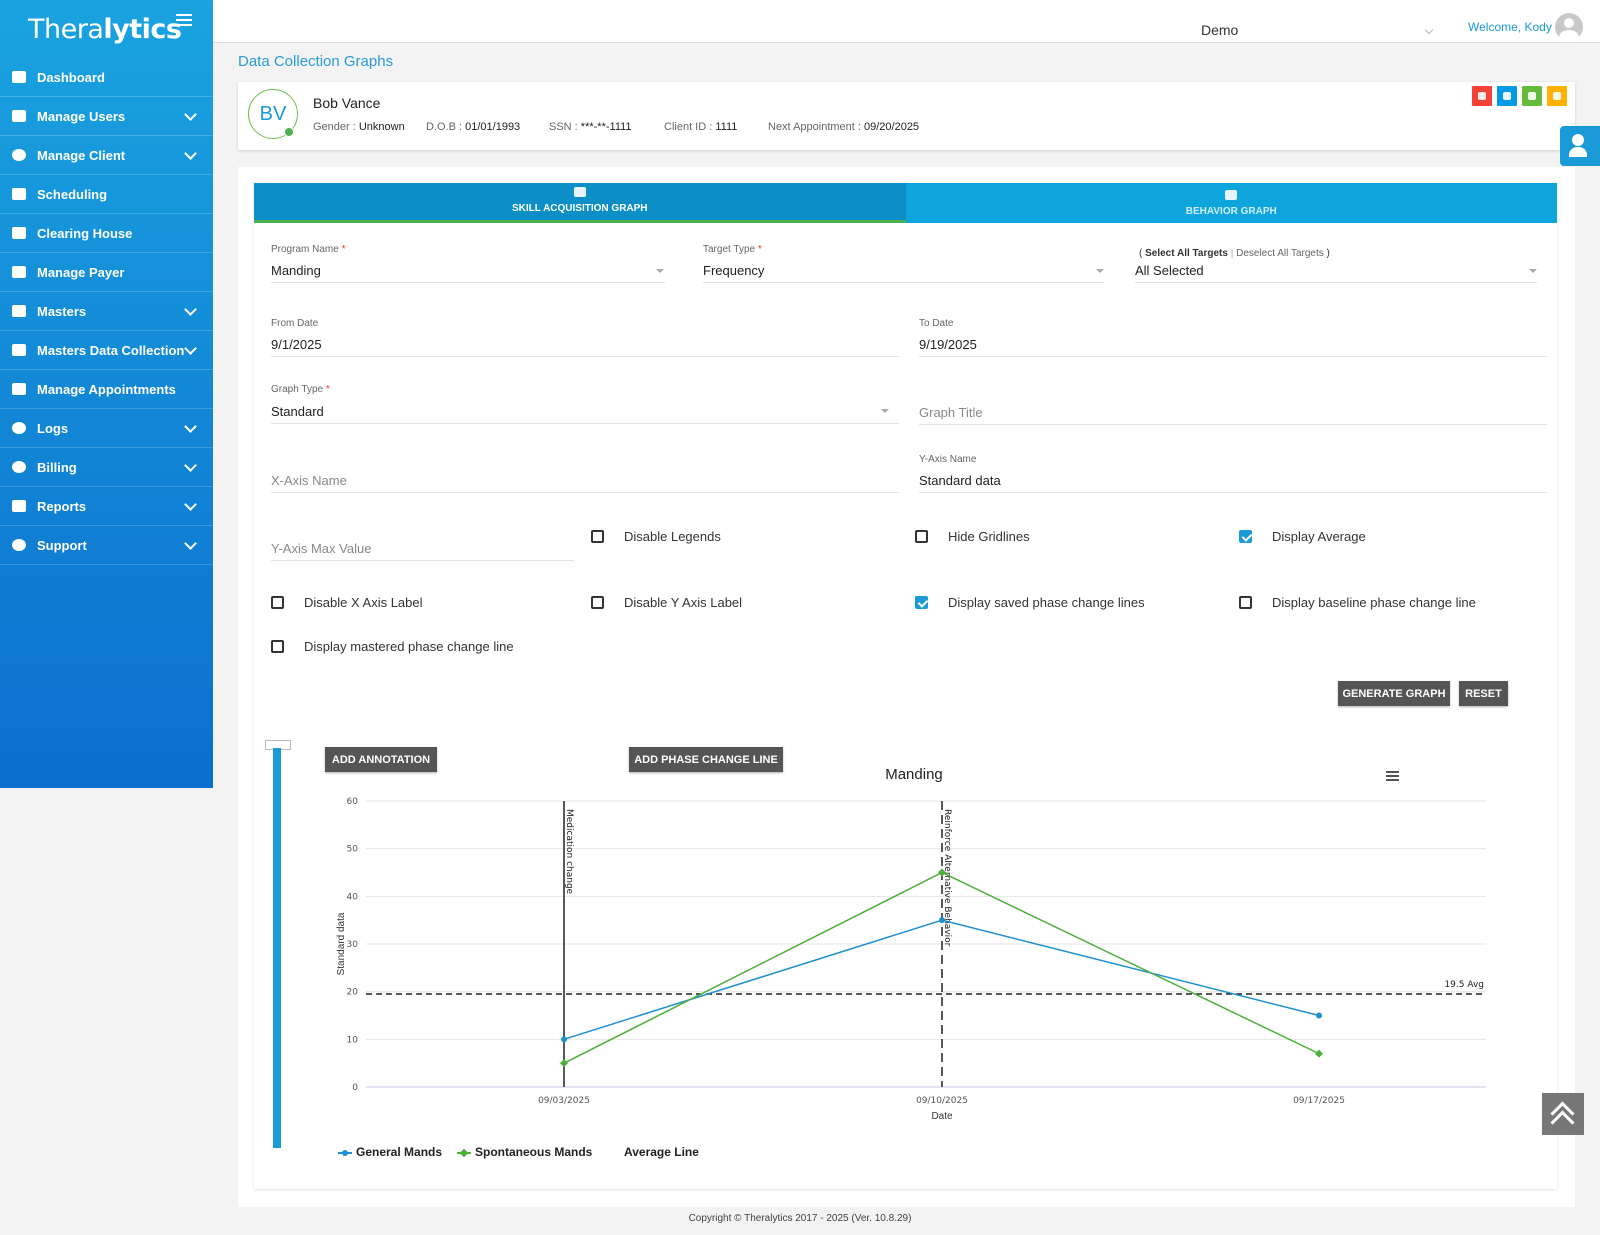 The width and height of the screenshot is (1600, 1235). Describe the element at coordinates (106, 467) in the screenshot. I see `sidebar-item-billing: Billing` at that location.